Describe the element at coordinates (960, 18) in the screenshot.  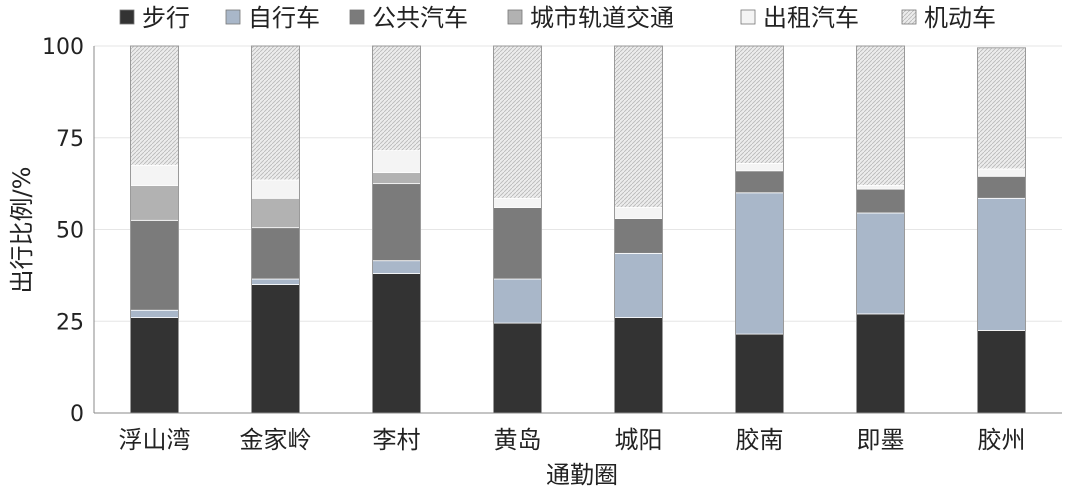
I see `legend-label: 机动车` at that location.